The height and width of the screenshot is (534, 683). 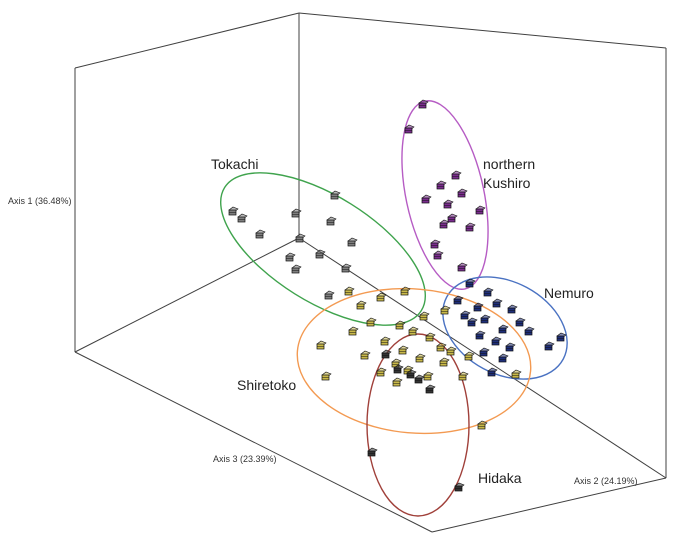 I want to click on label-tokachi: Tokachi, so click(x=234, y=164).